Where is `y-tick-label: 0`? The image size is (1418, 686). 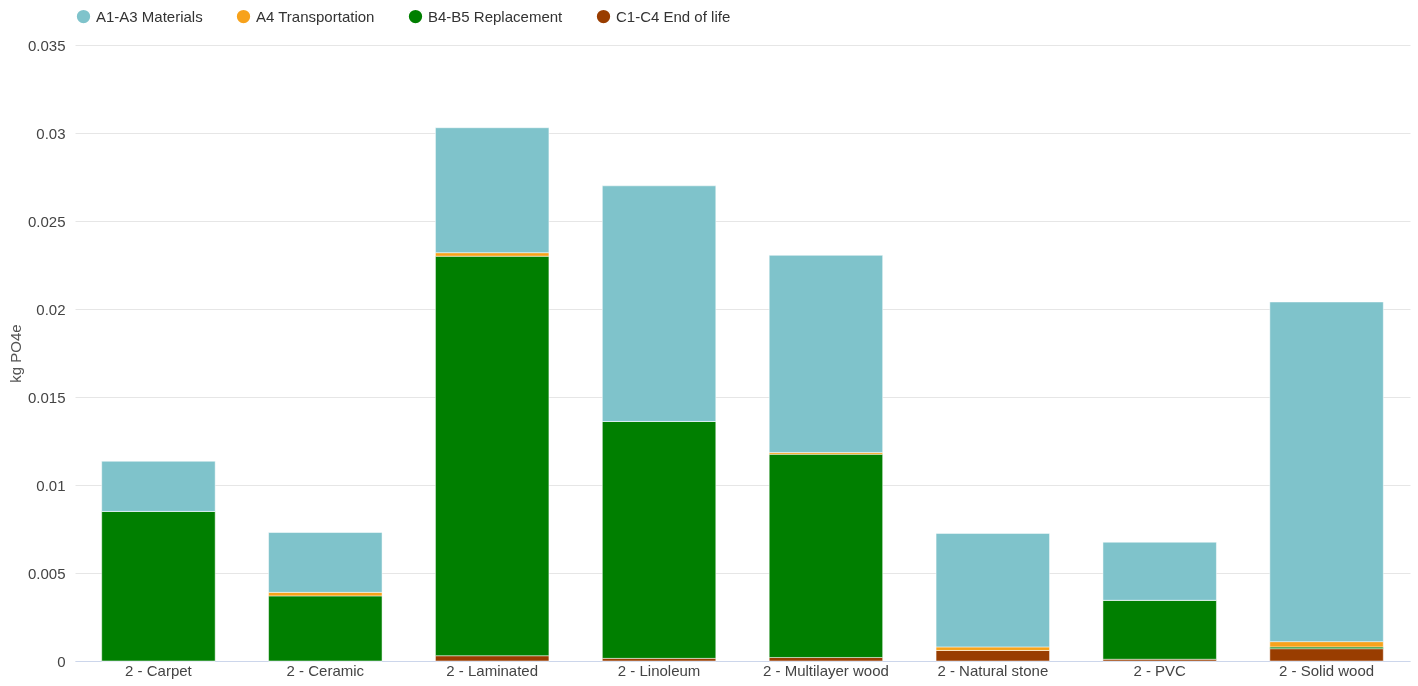
y-tick-label: 0 is located at coordinates (61, 661).